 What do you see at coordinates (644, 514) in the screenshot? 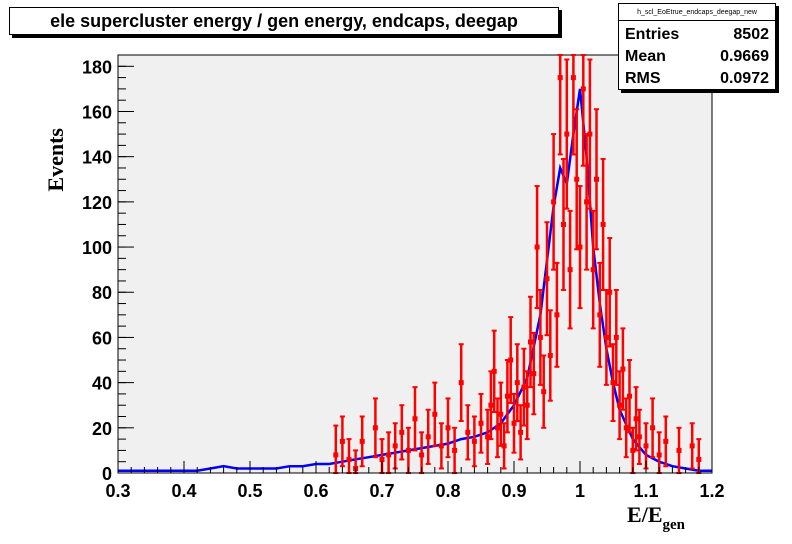
I see `x-axis-title-main: E/E` at bounding box center [644, 514].